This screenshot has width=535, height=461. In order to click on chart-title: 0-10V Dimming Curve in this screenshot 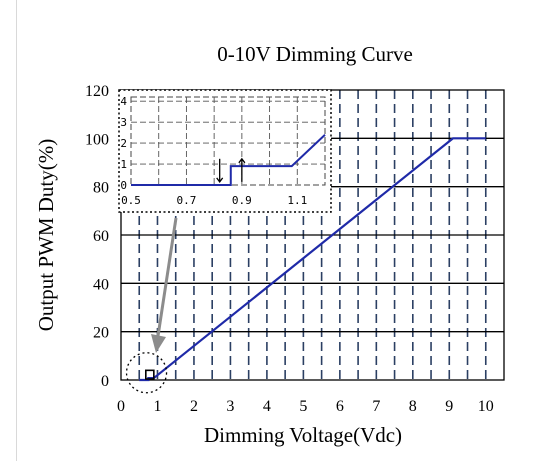, I will do `click(315, 54)`.